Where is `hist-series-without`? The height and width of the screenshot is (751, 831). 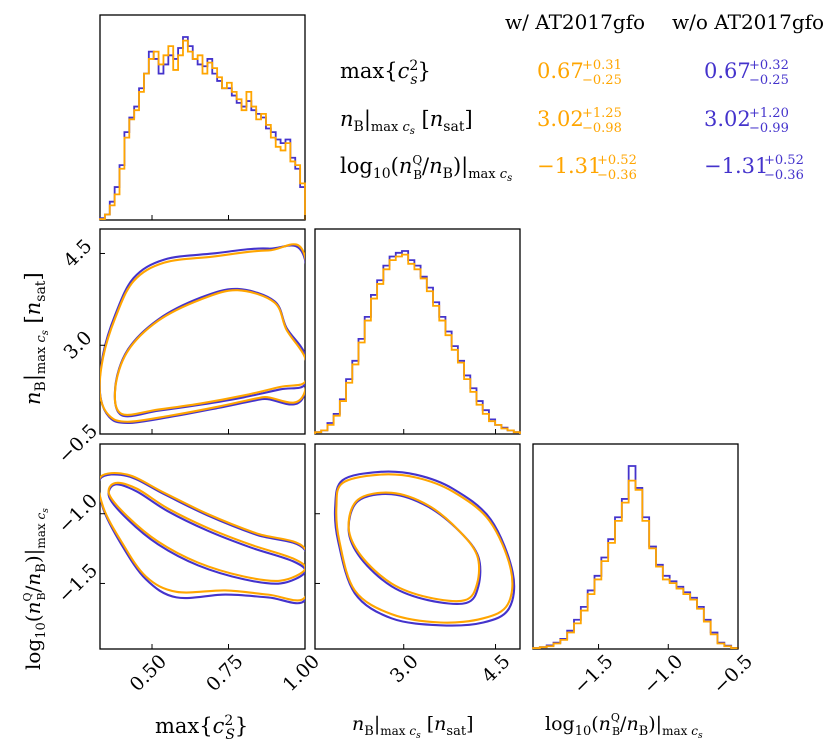
hist-series-without is located at coordinates (417, 342).